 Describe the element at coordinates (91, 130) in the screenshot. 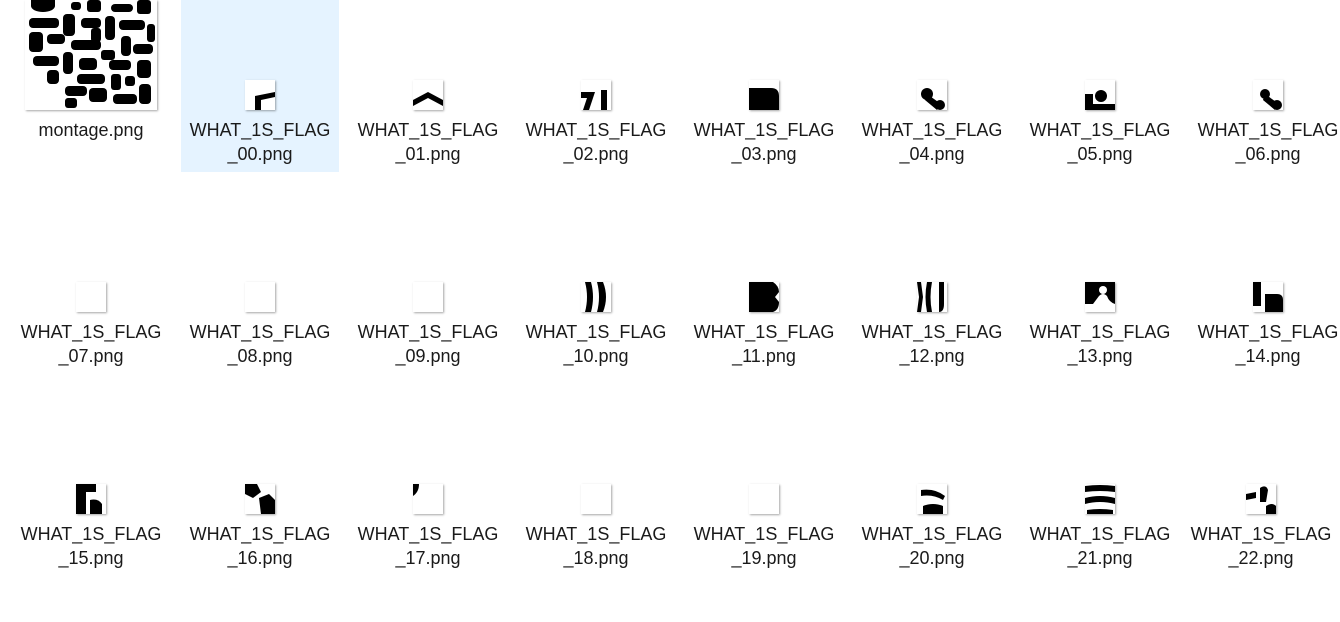

I see `file-name-line1: montage.png` at that location.